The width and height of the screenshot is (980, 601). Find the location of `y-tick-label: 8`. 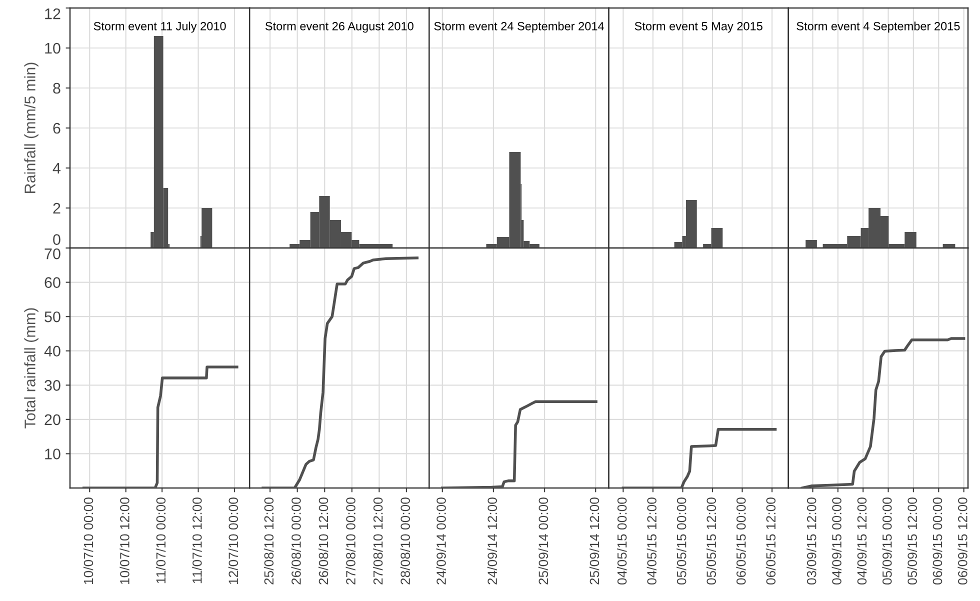

y-tick-label: 8 is located at coordinates (56, 88).